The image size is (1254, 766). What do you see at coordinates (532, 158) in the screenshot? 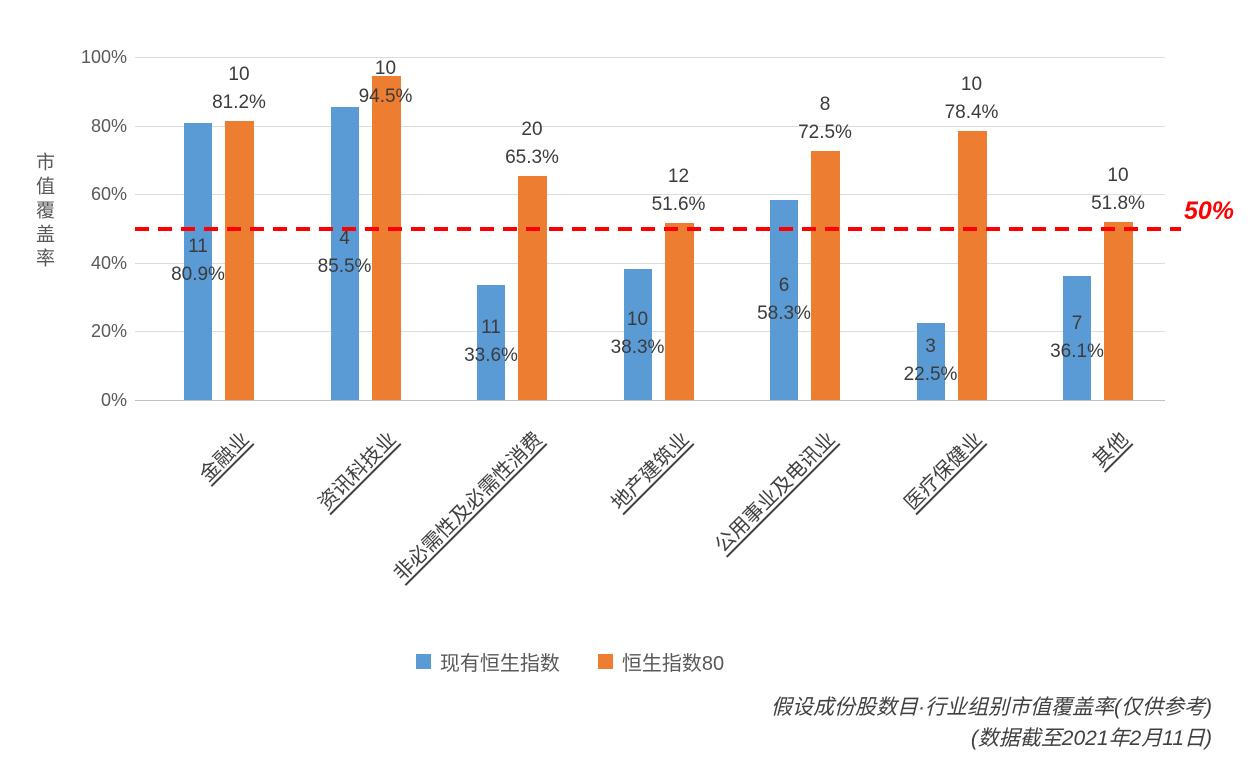
I see `percent-label: 65.3%` at bounding box center [532, 158].